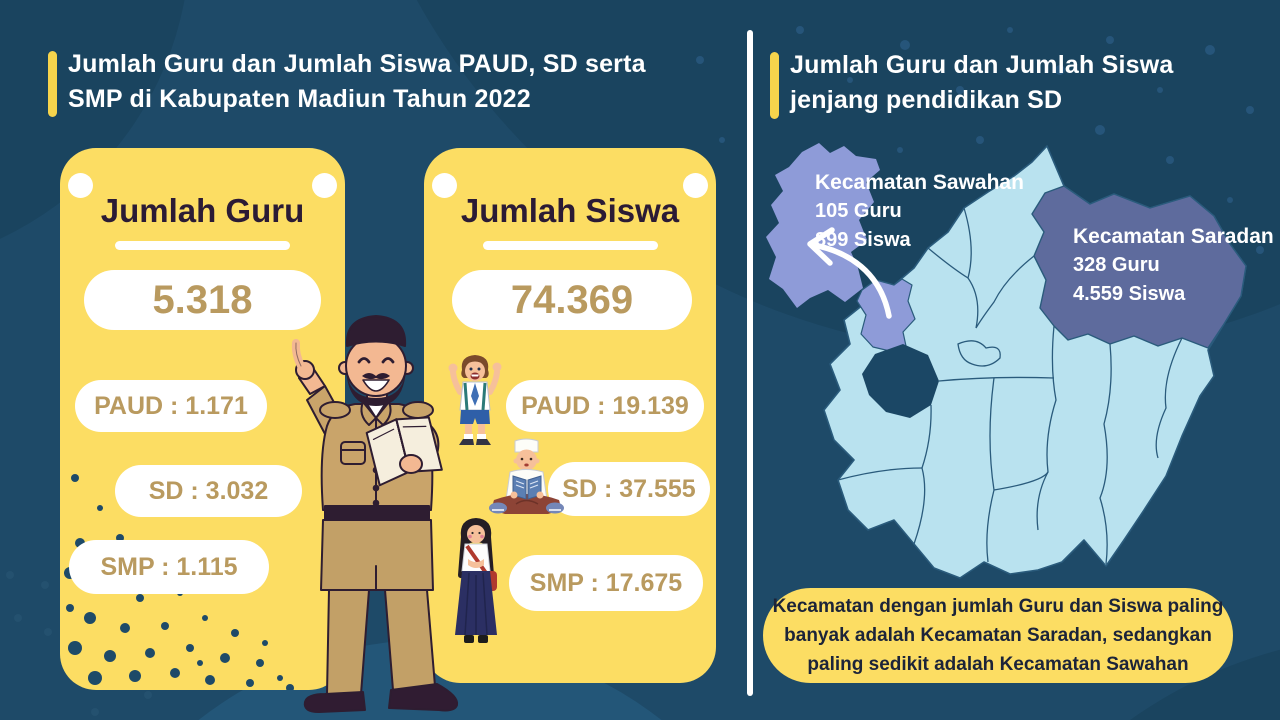 This screenshot has height=720, width=1280. Describe the element at coordinates (526, 476) in the screenshot. I see `reading-boy-illustration` at that location.